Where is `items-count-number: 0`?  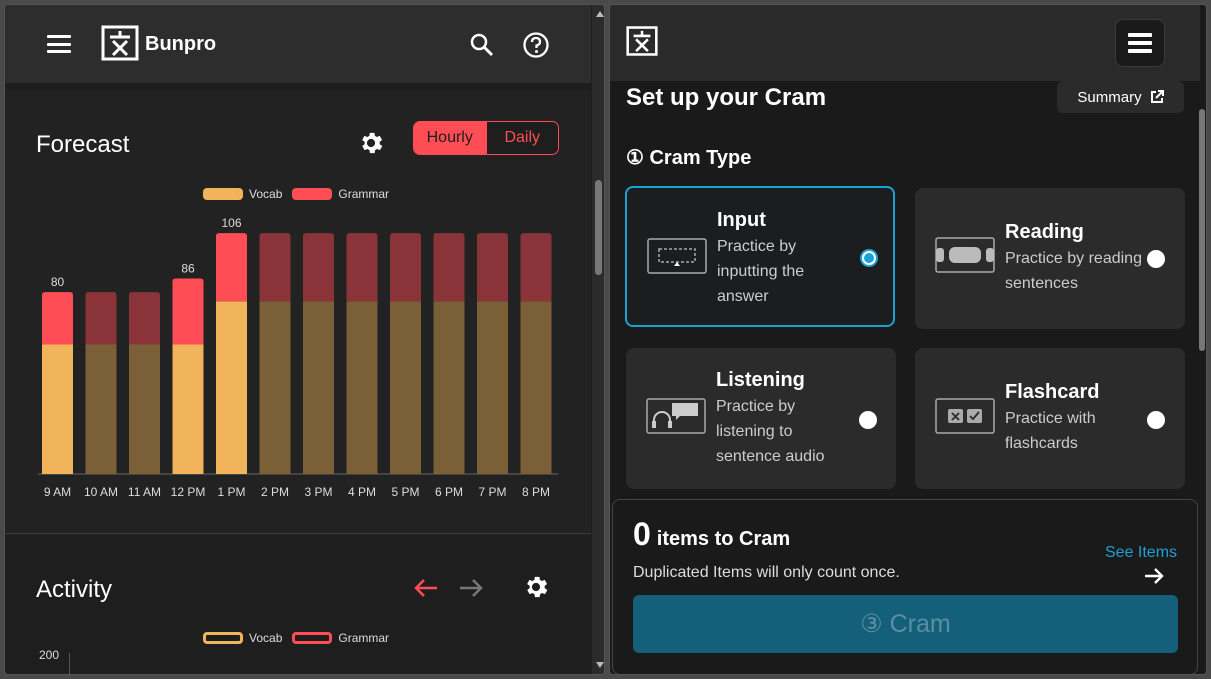 items-count-number: 0 is located at coordinates (642, 534).